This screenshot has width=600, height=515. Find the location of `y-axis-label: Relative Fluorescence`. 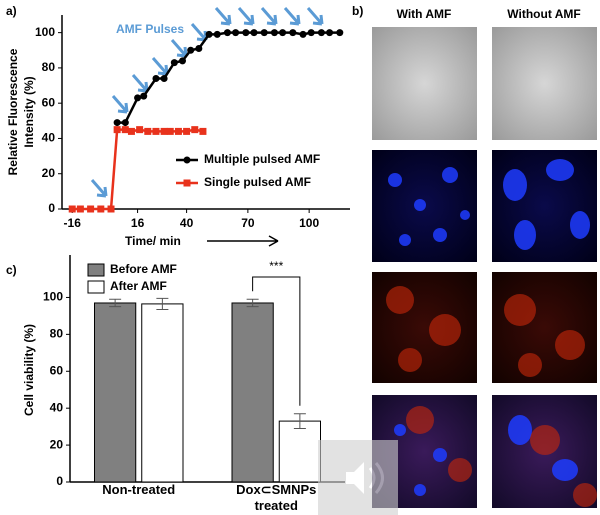

y-axis-label: Relative Fluorescence is located at coordinates (13, 111).